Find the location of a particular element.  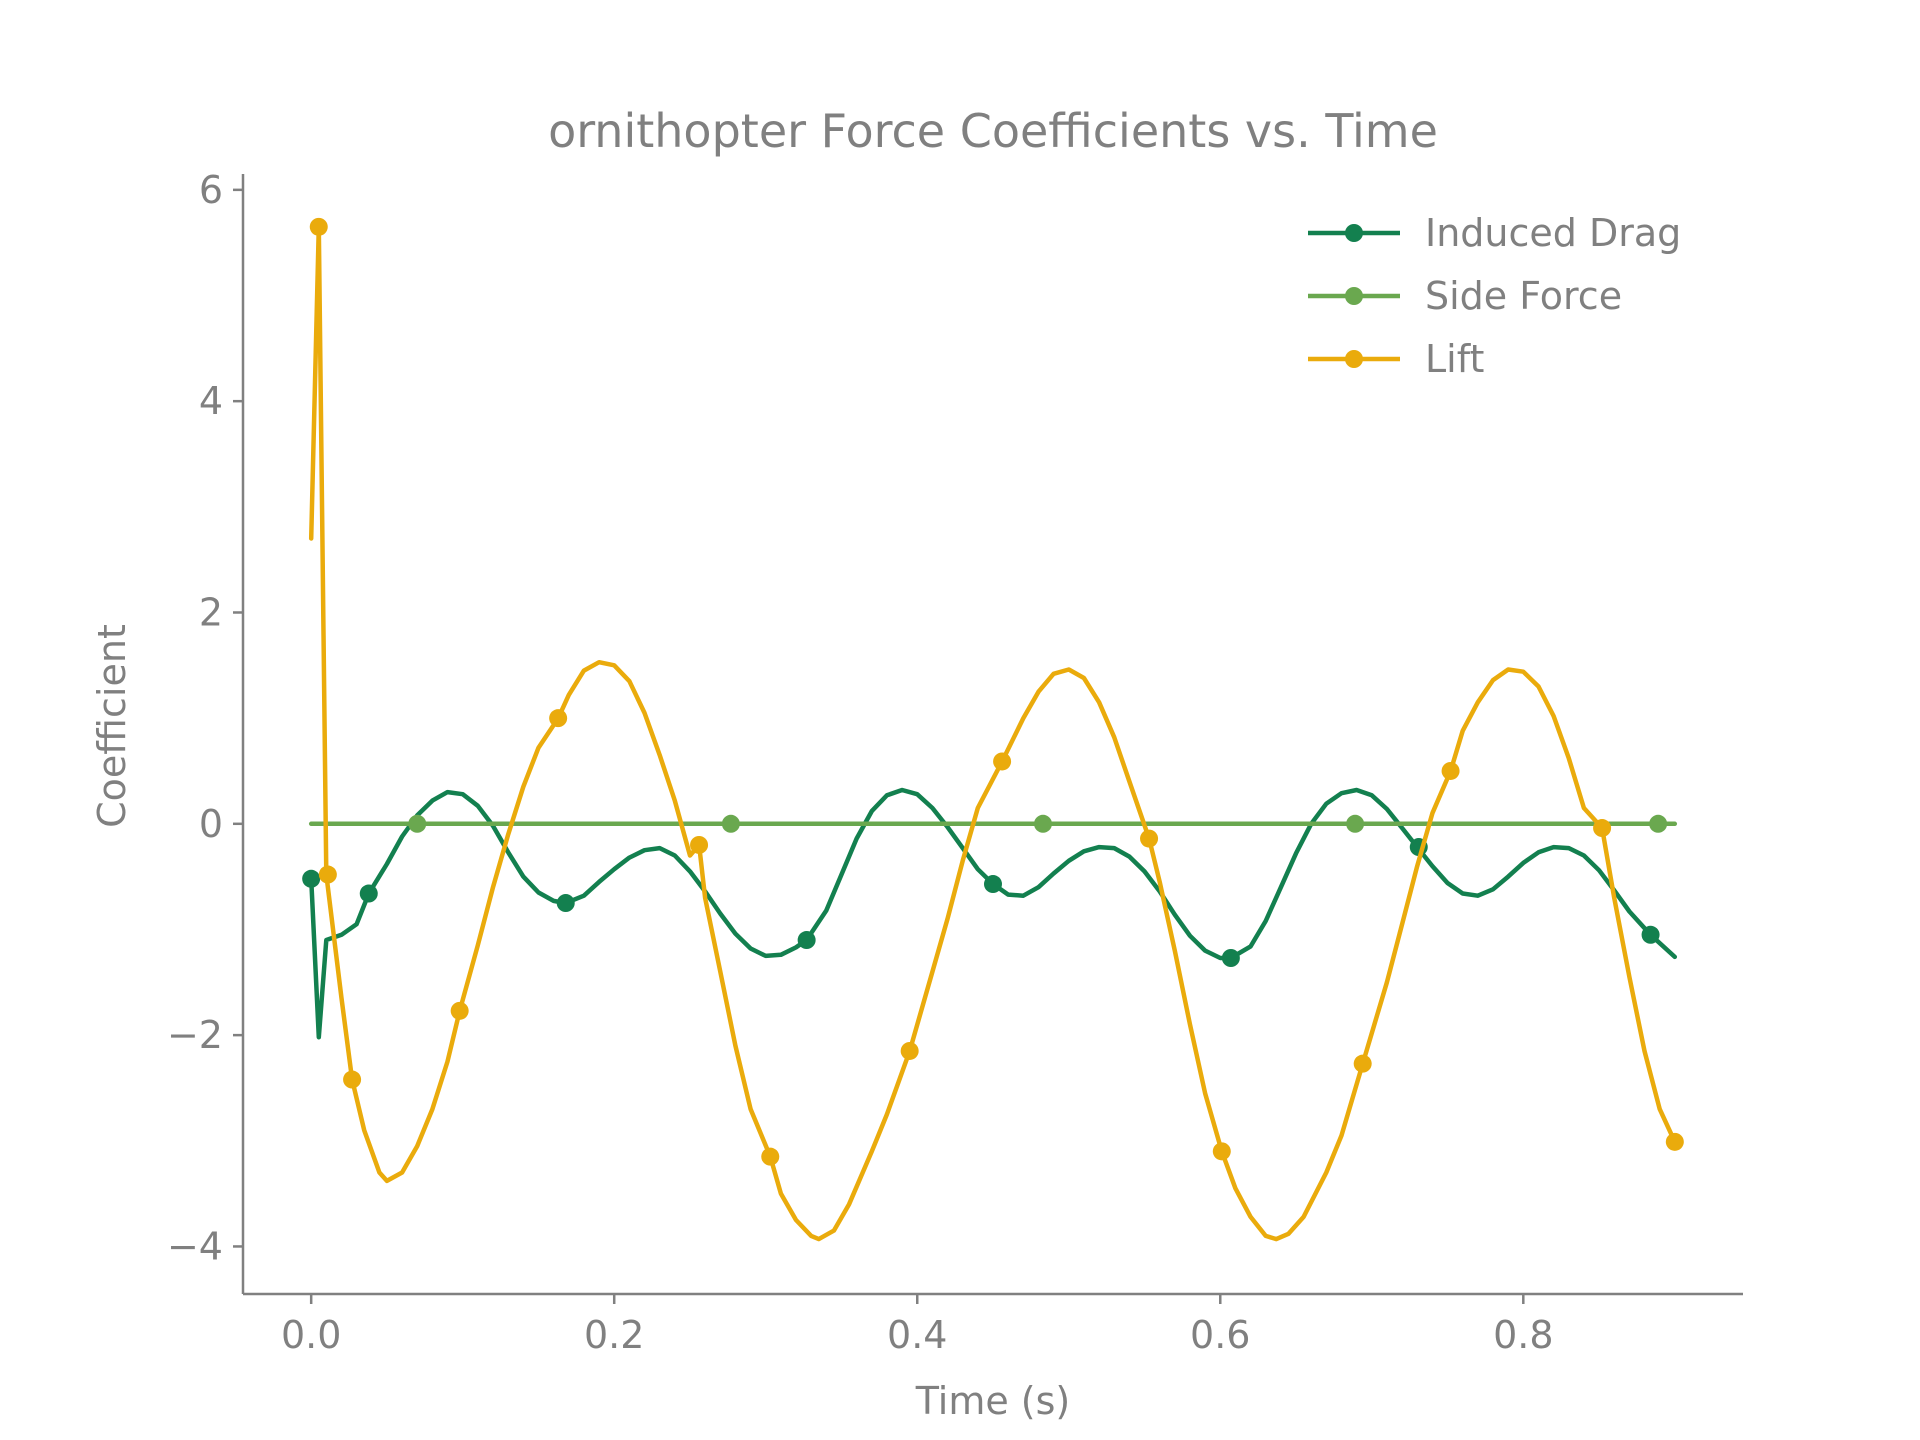

series-induced-drag is located at coordinates (990, 913).